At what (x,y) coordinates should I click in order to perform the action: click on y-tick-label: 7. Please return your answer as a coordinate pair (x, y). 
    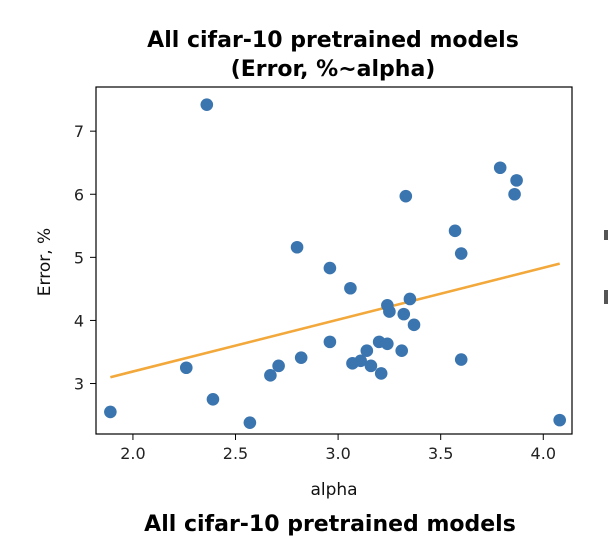
    Looking at the image, I should click on (79, 131).